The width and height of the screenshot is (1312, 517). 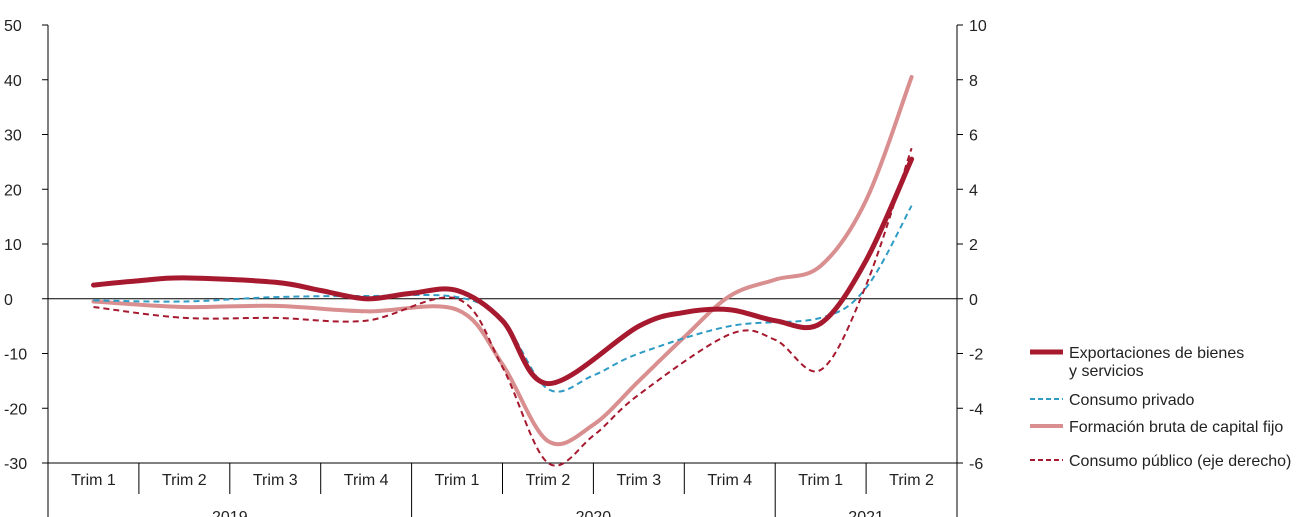 What do you see at coordinates (973, 136) in the screenshot?
I see `right-axis-tick-label: 6` at bounding box center [973, 136].